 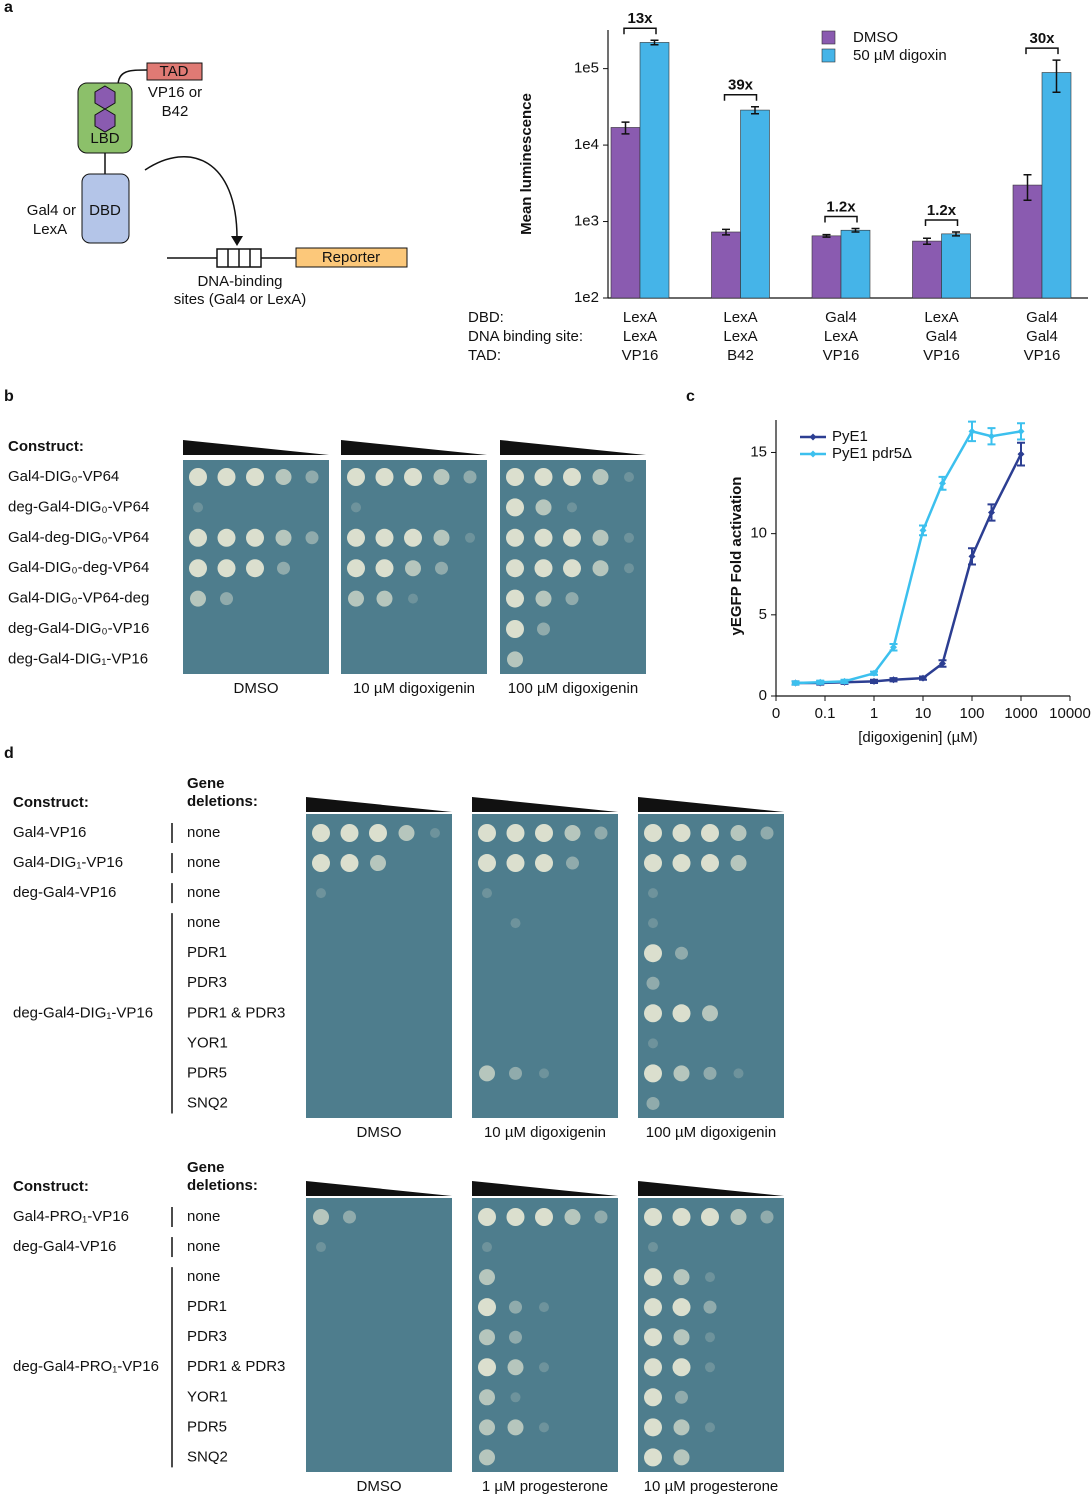 What do you see at coordinates (586, 297) in the screenshot?
I see `y-tick-label: 1e2` at bounding box center [586, 297].